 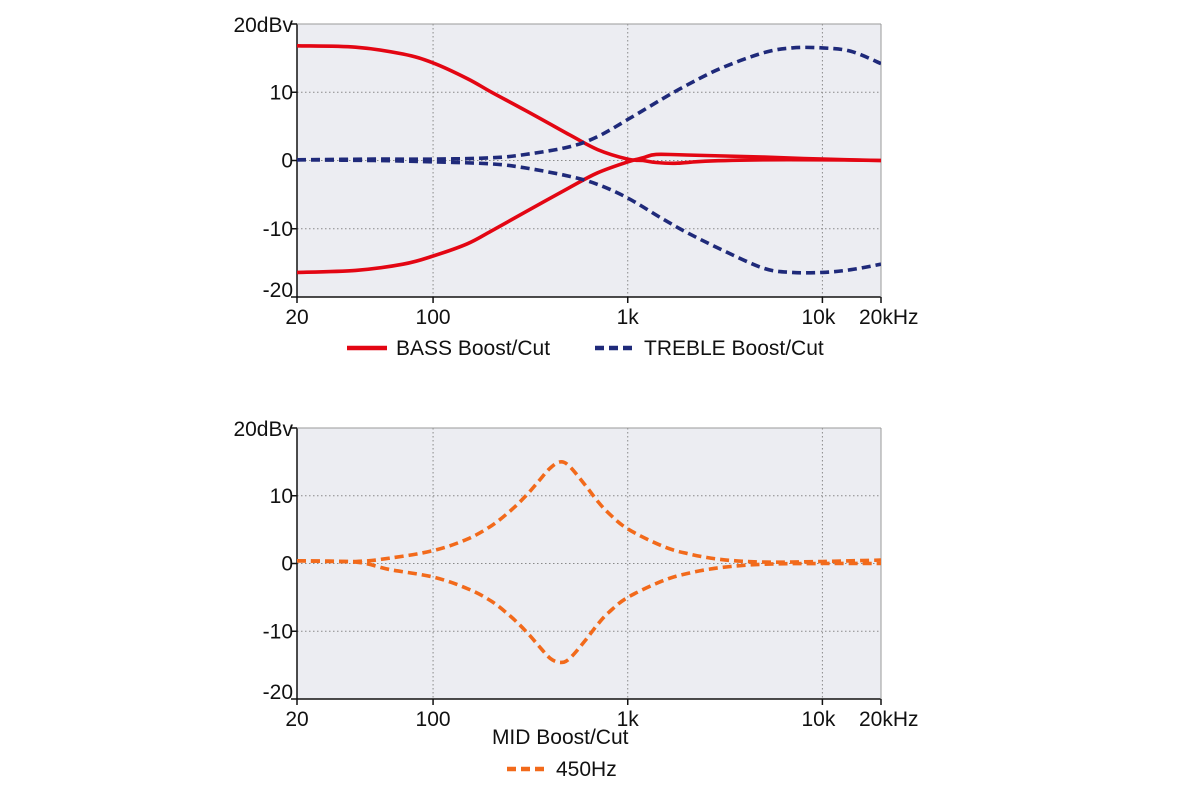 I want to click on series-line-2-cut, so click(x=589, y=216).